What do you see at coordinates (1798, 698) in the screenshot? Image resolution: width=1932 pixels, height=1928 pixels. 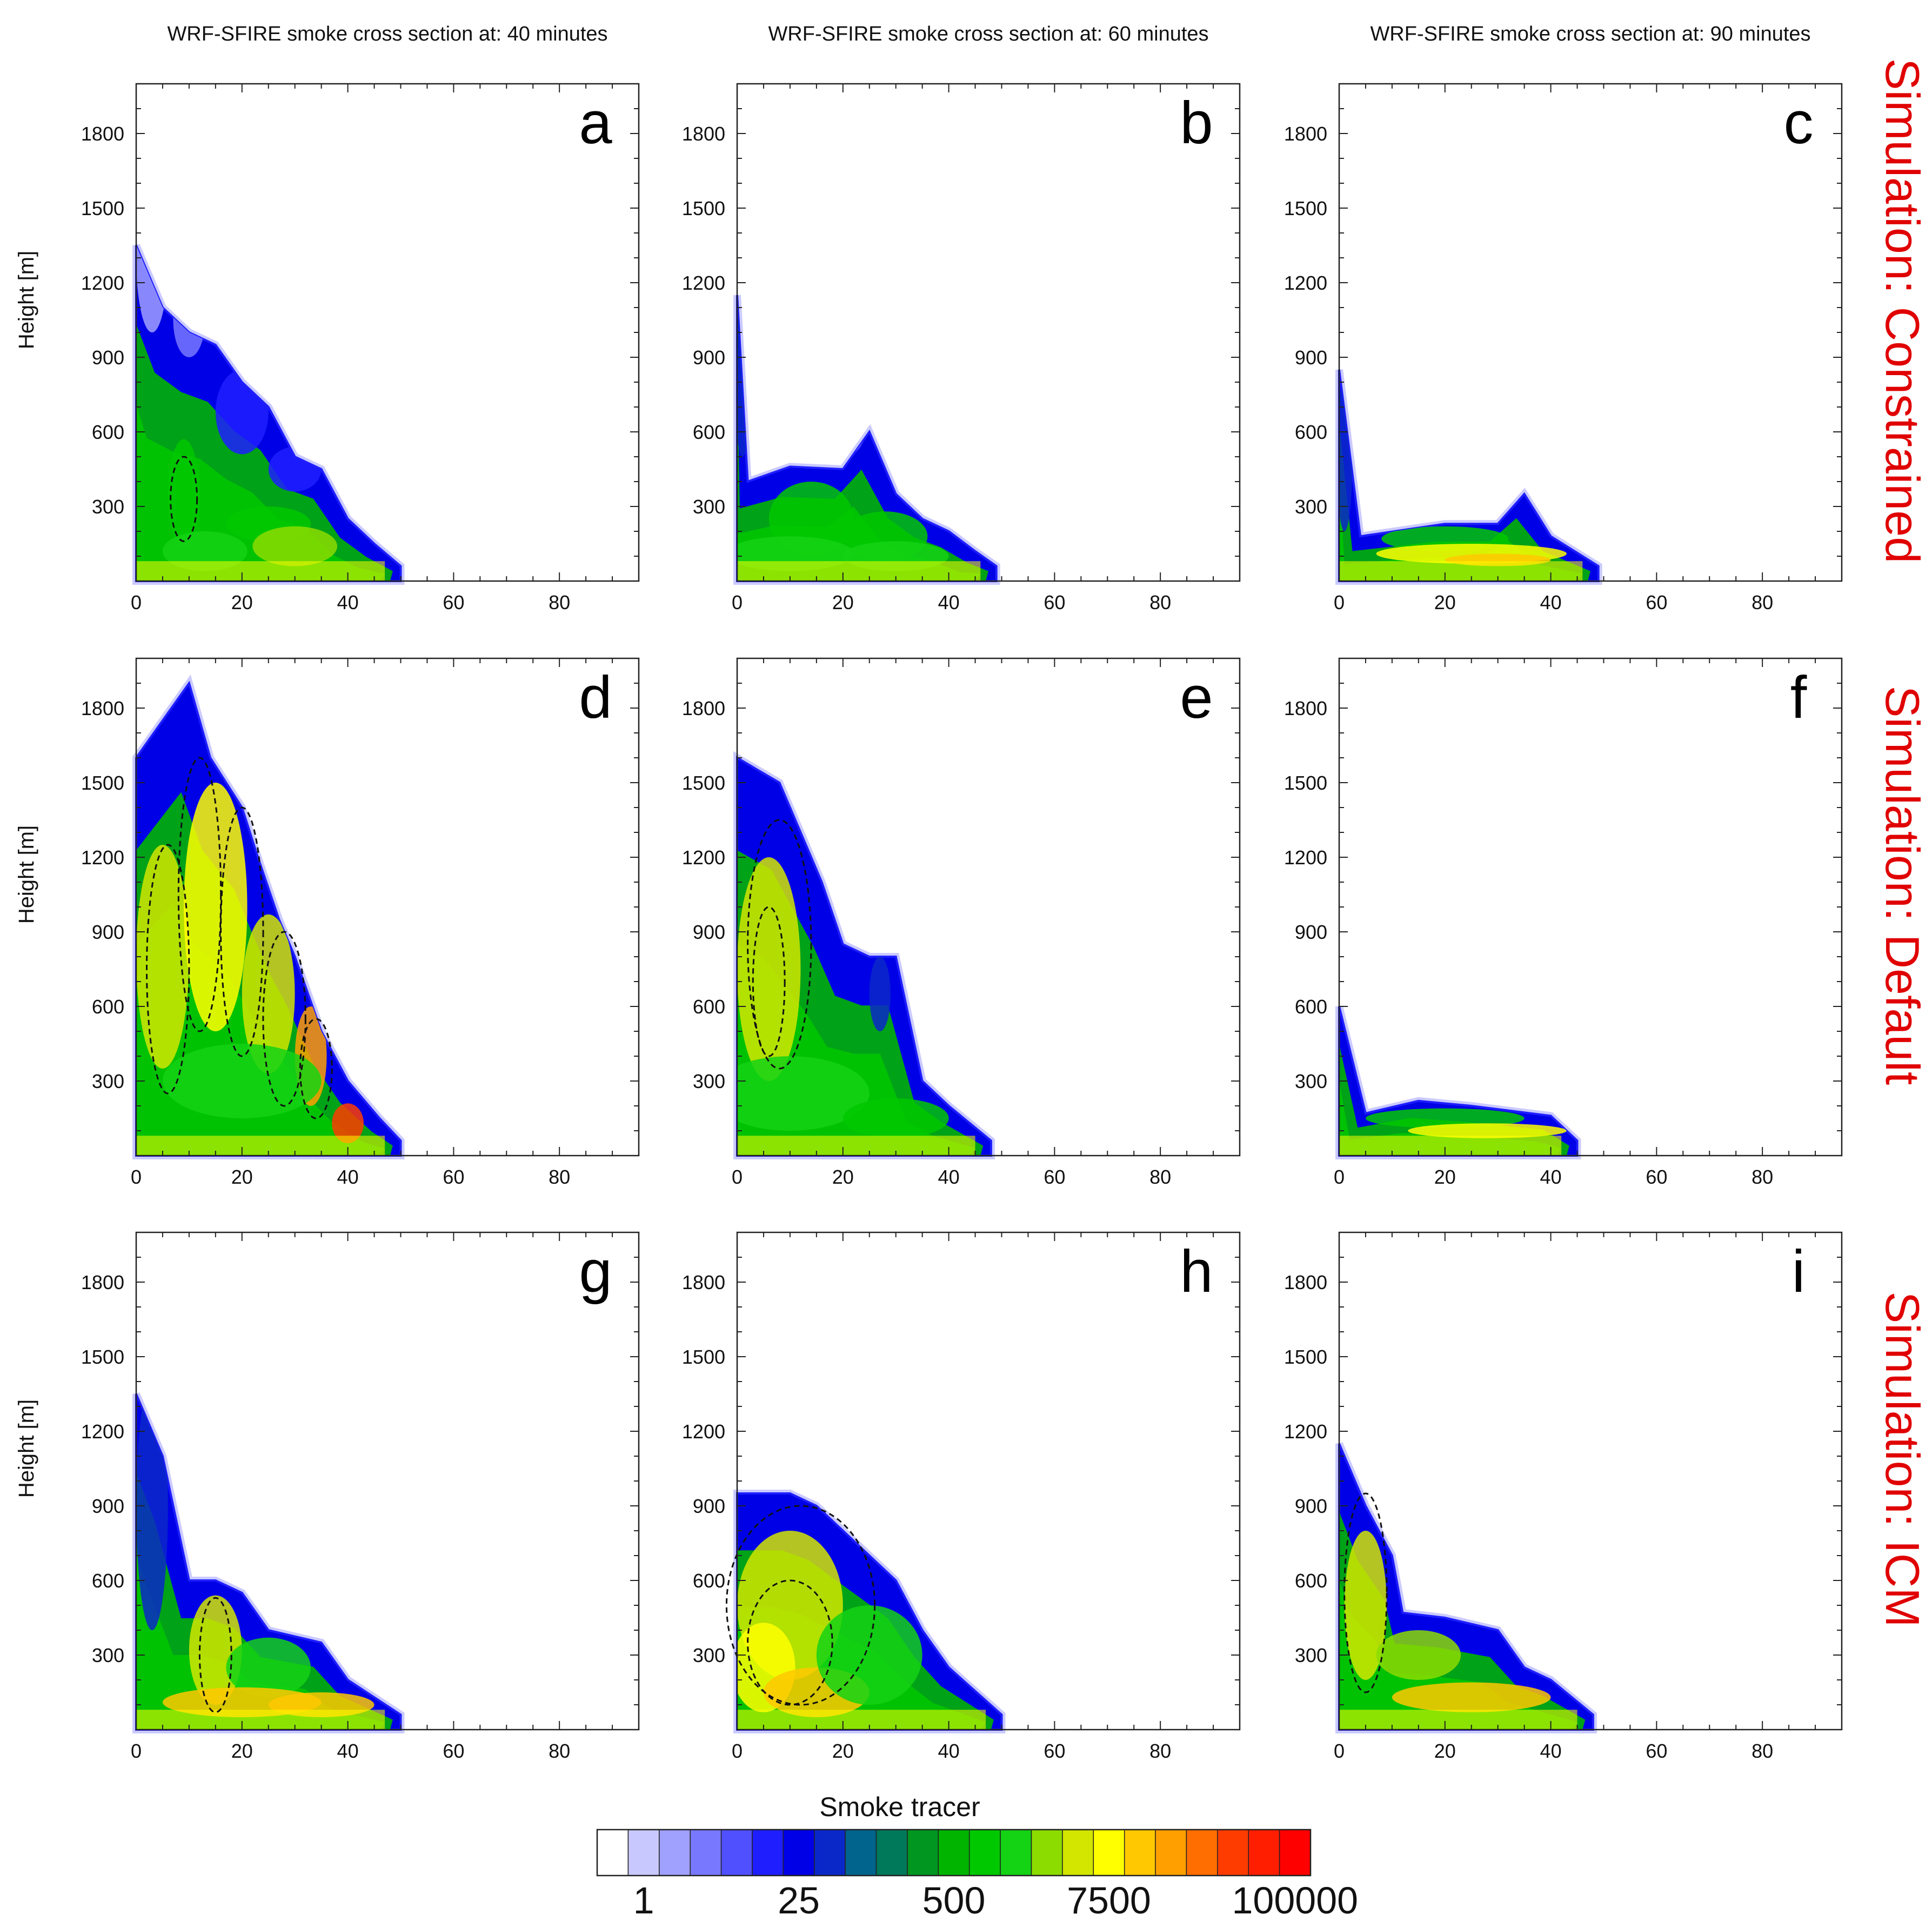 I see `panel-letter: f` at bounding box center [1798, 698].